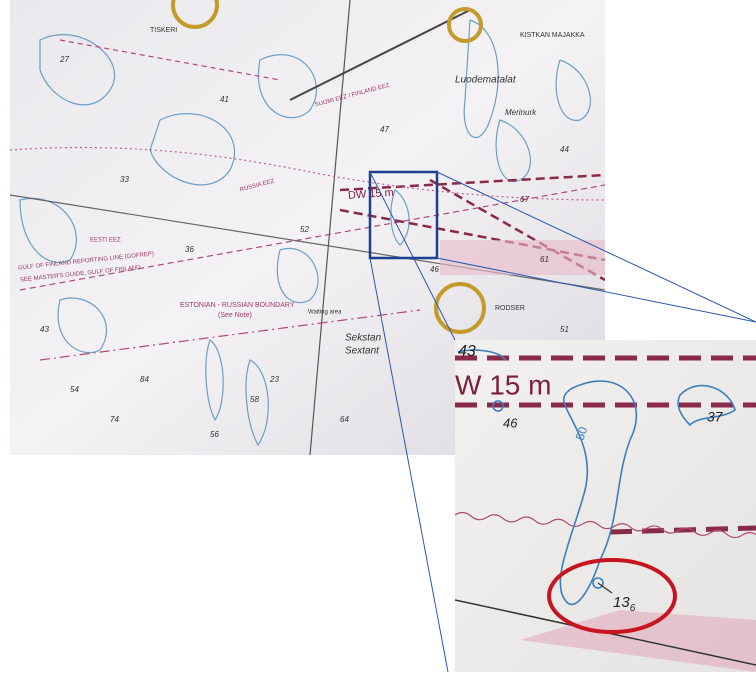  What do you see at coordinates (510, 308) in the screenshot?
I see `label: RODSER` at bounding box center [510, 308].